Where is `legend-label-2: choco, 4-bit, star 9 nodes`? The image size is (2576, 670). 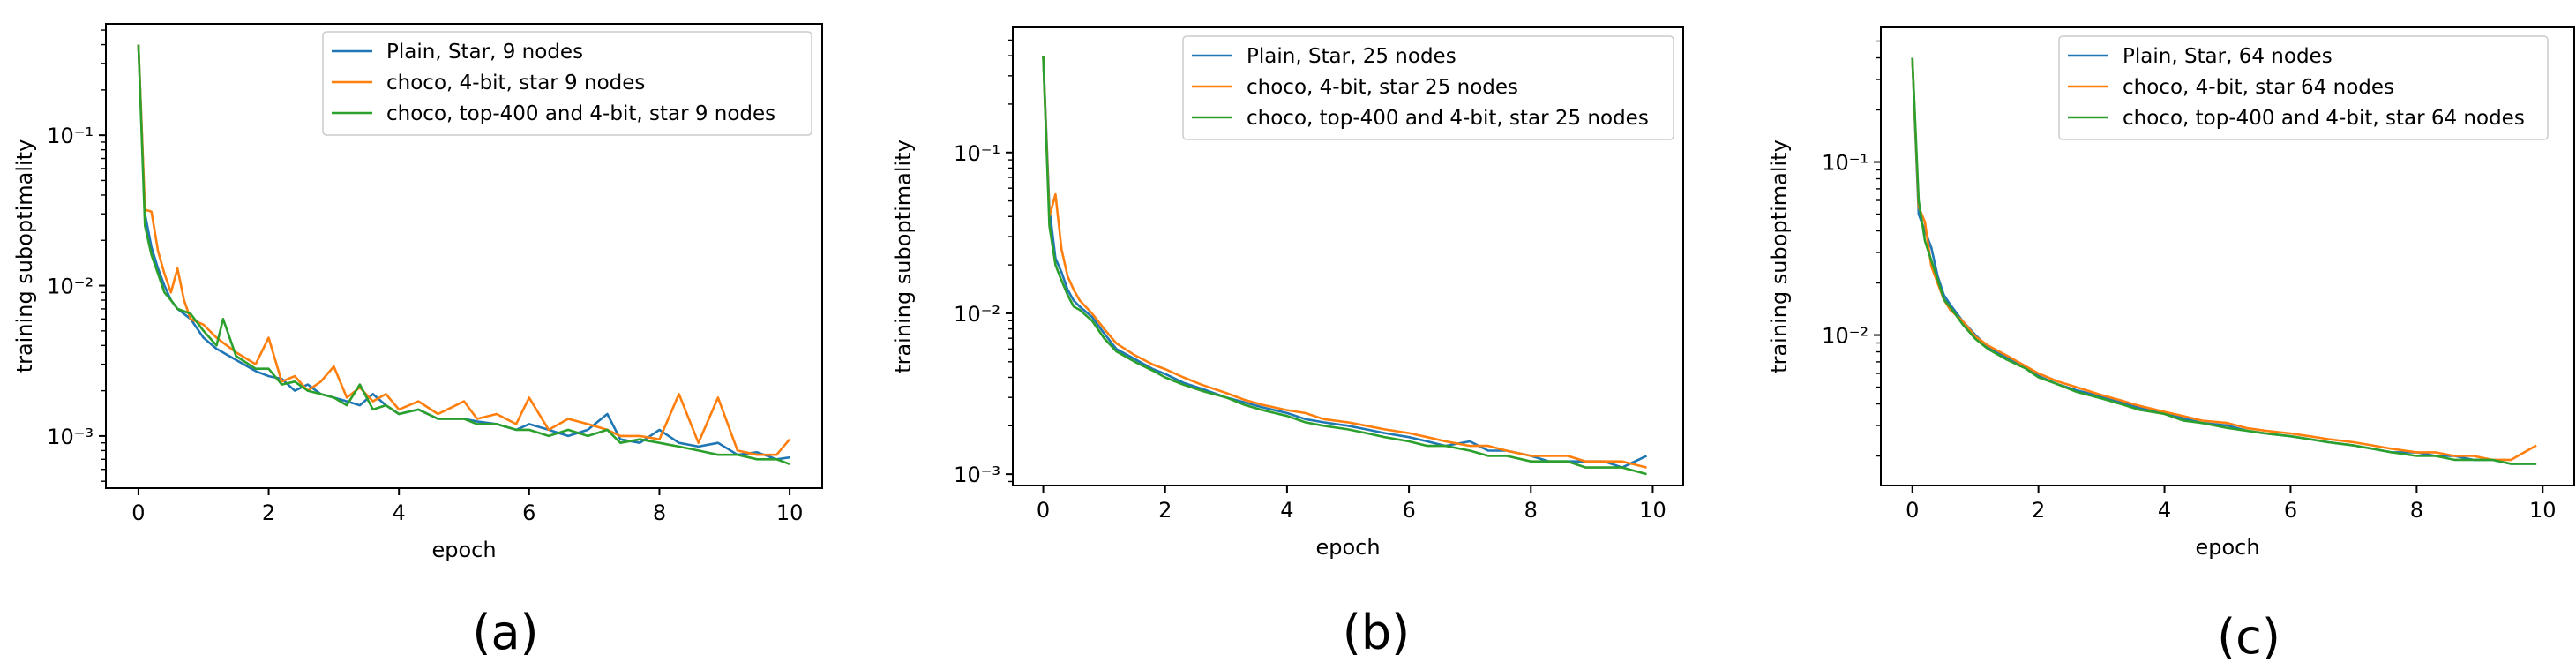 legend-label-2: choco, 4-bit, star 9 nodes is located at coordinates (516, 83).